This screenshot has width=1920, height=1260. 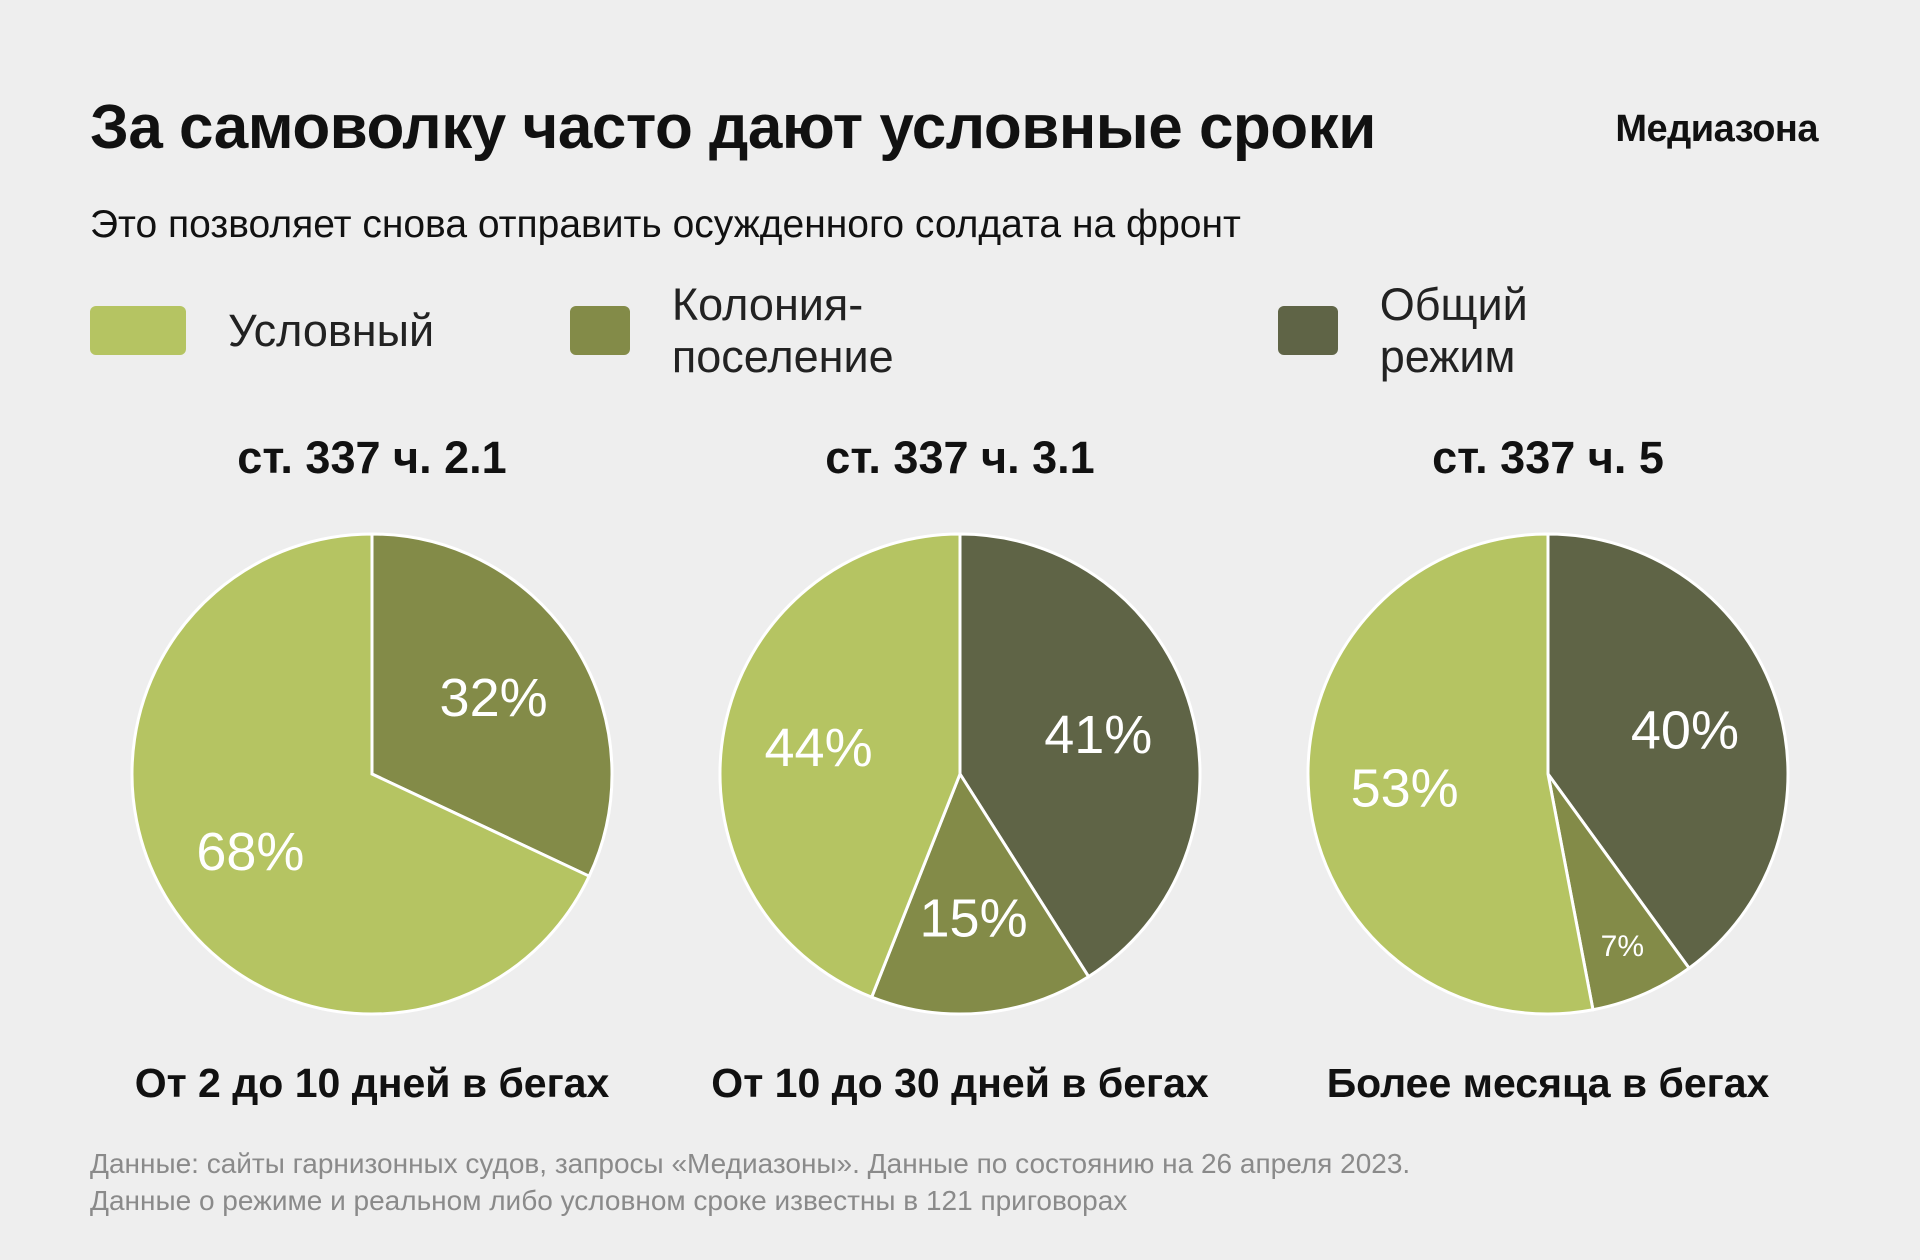 I want to click on legend-label: Условный, so click(x=331, y=330).